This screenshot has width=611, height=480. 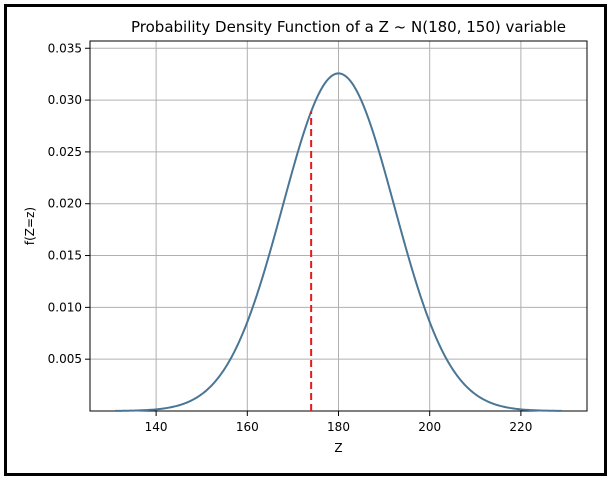 What do you see at coordinates (65, 100) in the screenshot?
I see `y-tick-label: 0.030` at bounding box center [65, 100].